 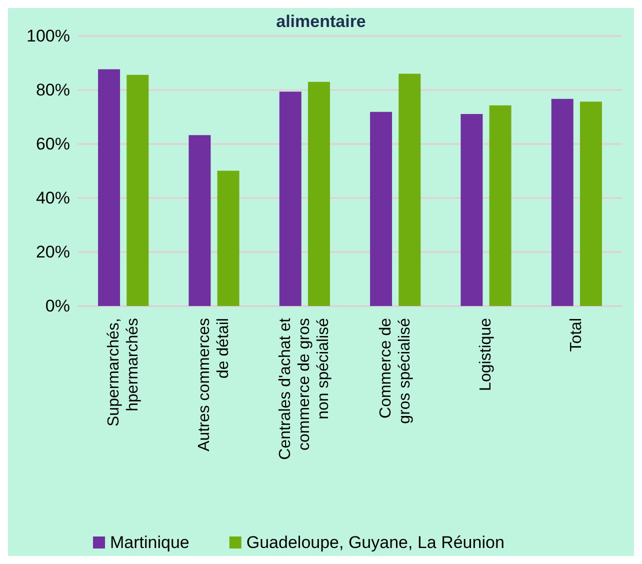 I want to click on legend-label: Martinique, so click(x=150, y=542).